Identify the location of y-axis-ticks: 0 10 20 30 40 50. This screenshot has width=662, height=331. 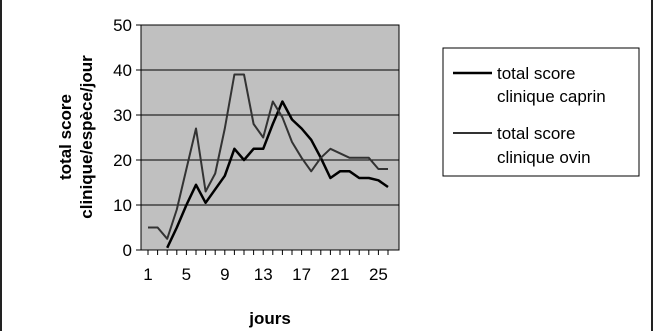
(127, 138).